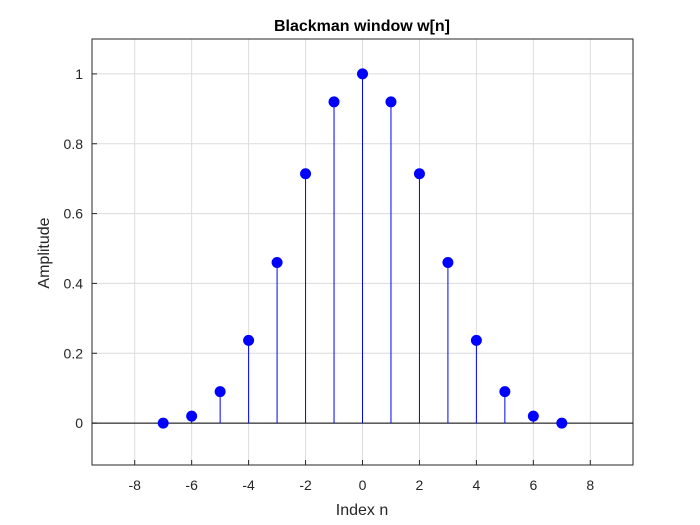 This screenshot has height=525, width=700. I want to click on x-tick-label-1: -6, so click(191, 485).